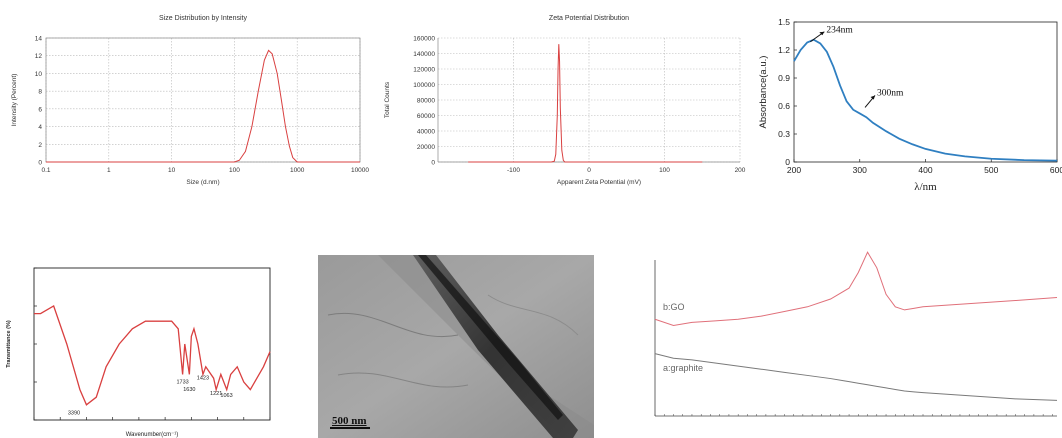 The width and height of the screenshot is (1062, 438). What do you see at coordinates (152, 355) in the screenshot?
I see `ftir-line` at bounding box center [152, 355].